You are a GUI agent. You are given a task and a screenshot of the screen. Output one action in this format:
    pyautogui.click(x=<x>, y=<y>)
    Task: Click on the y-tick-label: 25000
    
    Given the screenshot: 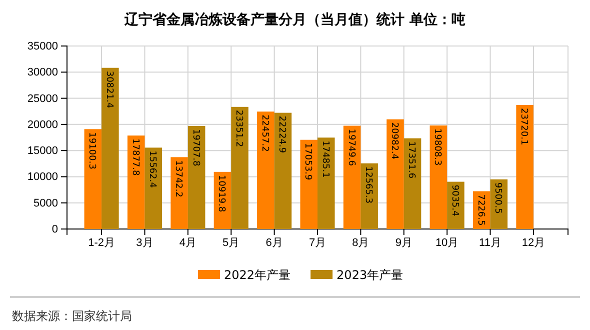 What is the action you would take?
    pyautogui.click(x=42, y=98)
    